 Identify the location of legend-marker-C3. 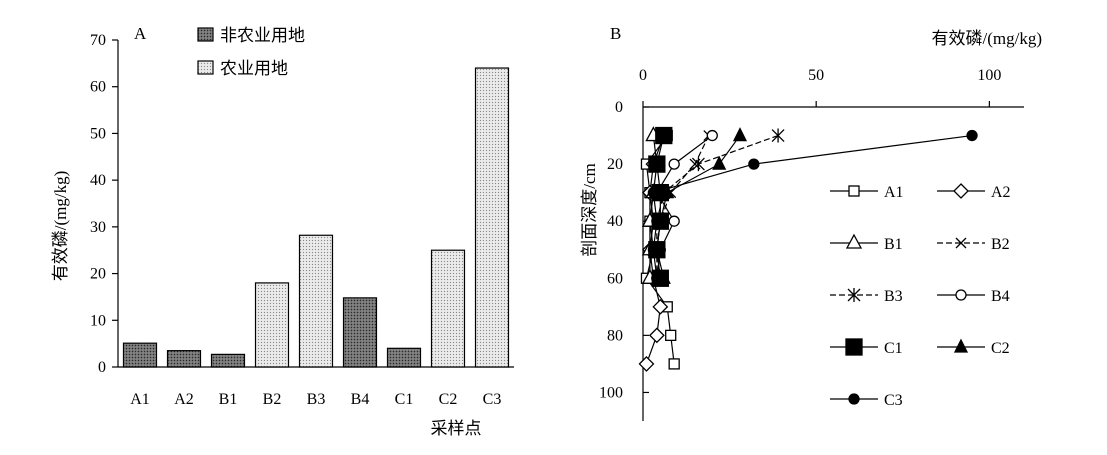
(854, 399).